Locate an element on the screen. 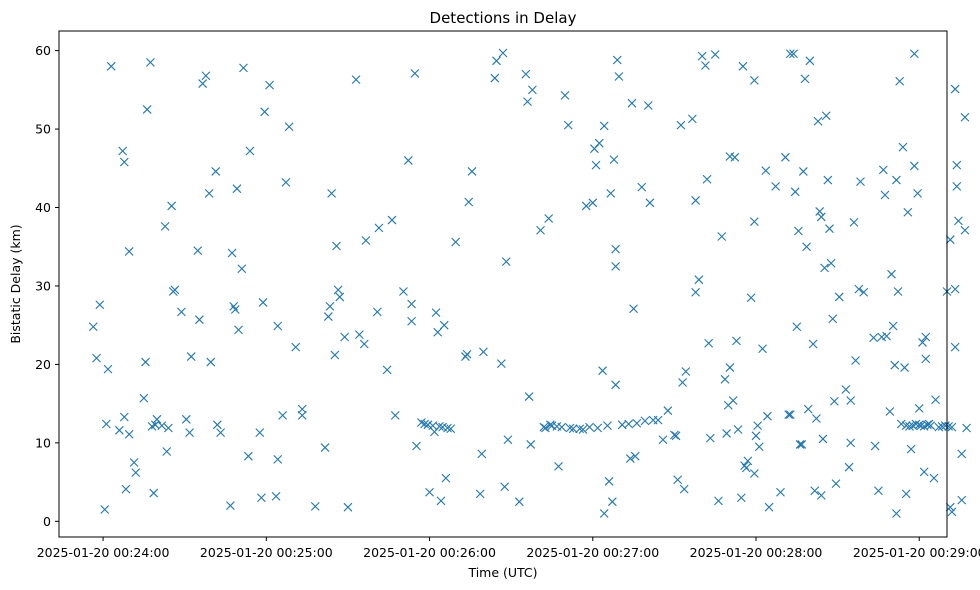 Image resolution: width=980 pixels, height=590 pixels. y-tick-label: 0 is located at coordinates (47, 521).